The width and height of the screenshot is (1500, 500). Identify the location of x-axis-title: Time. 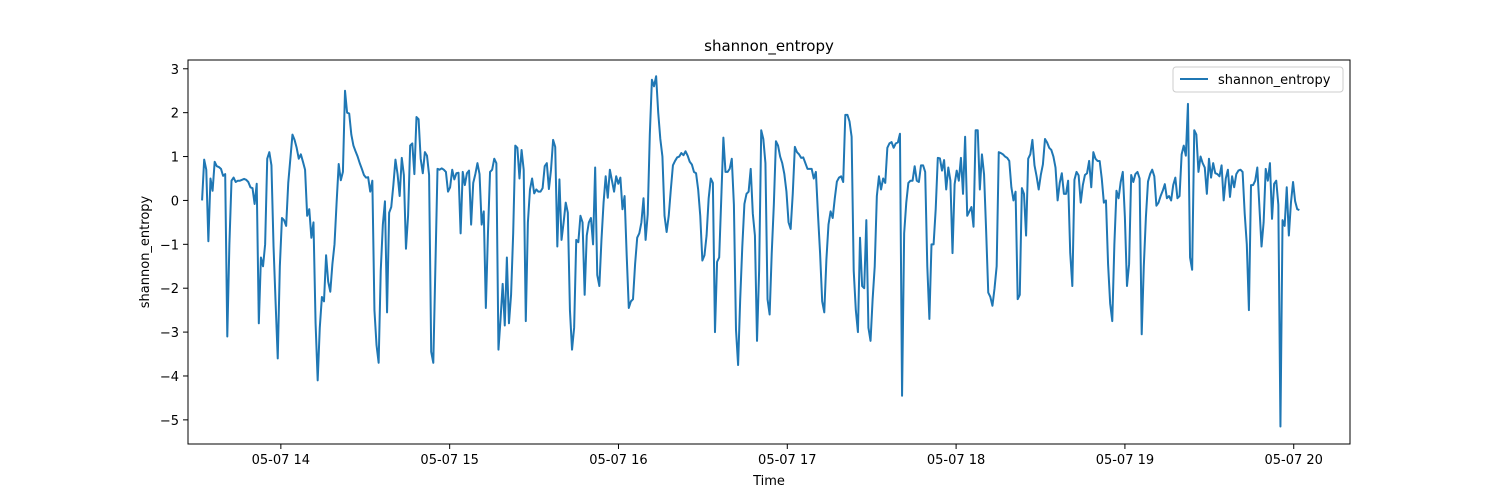
(768, 481).